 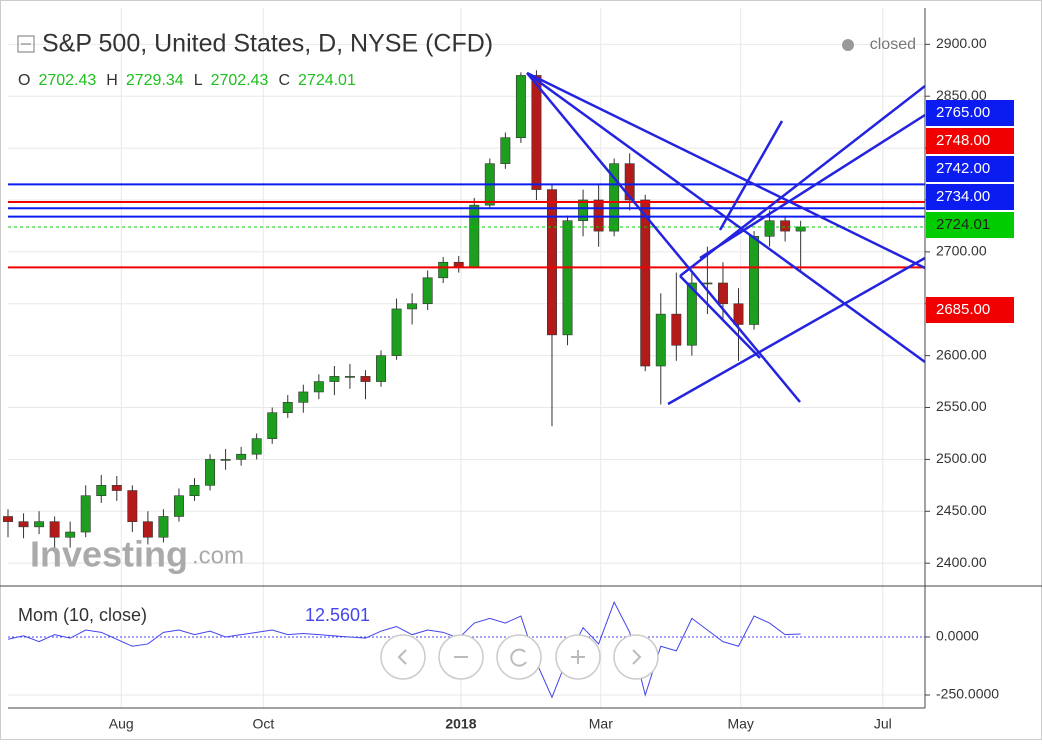 What do you see at coordinates (893, 44) in the screenshot?
I see `market-status: closed` at bounding box center [893, 44].